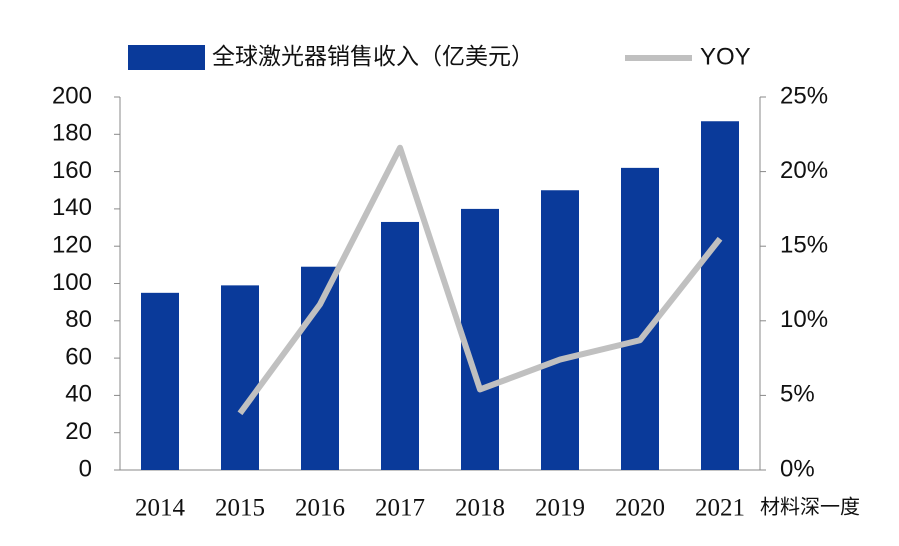 The height and width of the screenshot is (546, 899). What do you see at coordinates (72, 207) in the screenshot?
I see `y-tick-label: 140` at bounding box center [72, 207].